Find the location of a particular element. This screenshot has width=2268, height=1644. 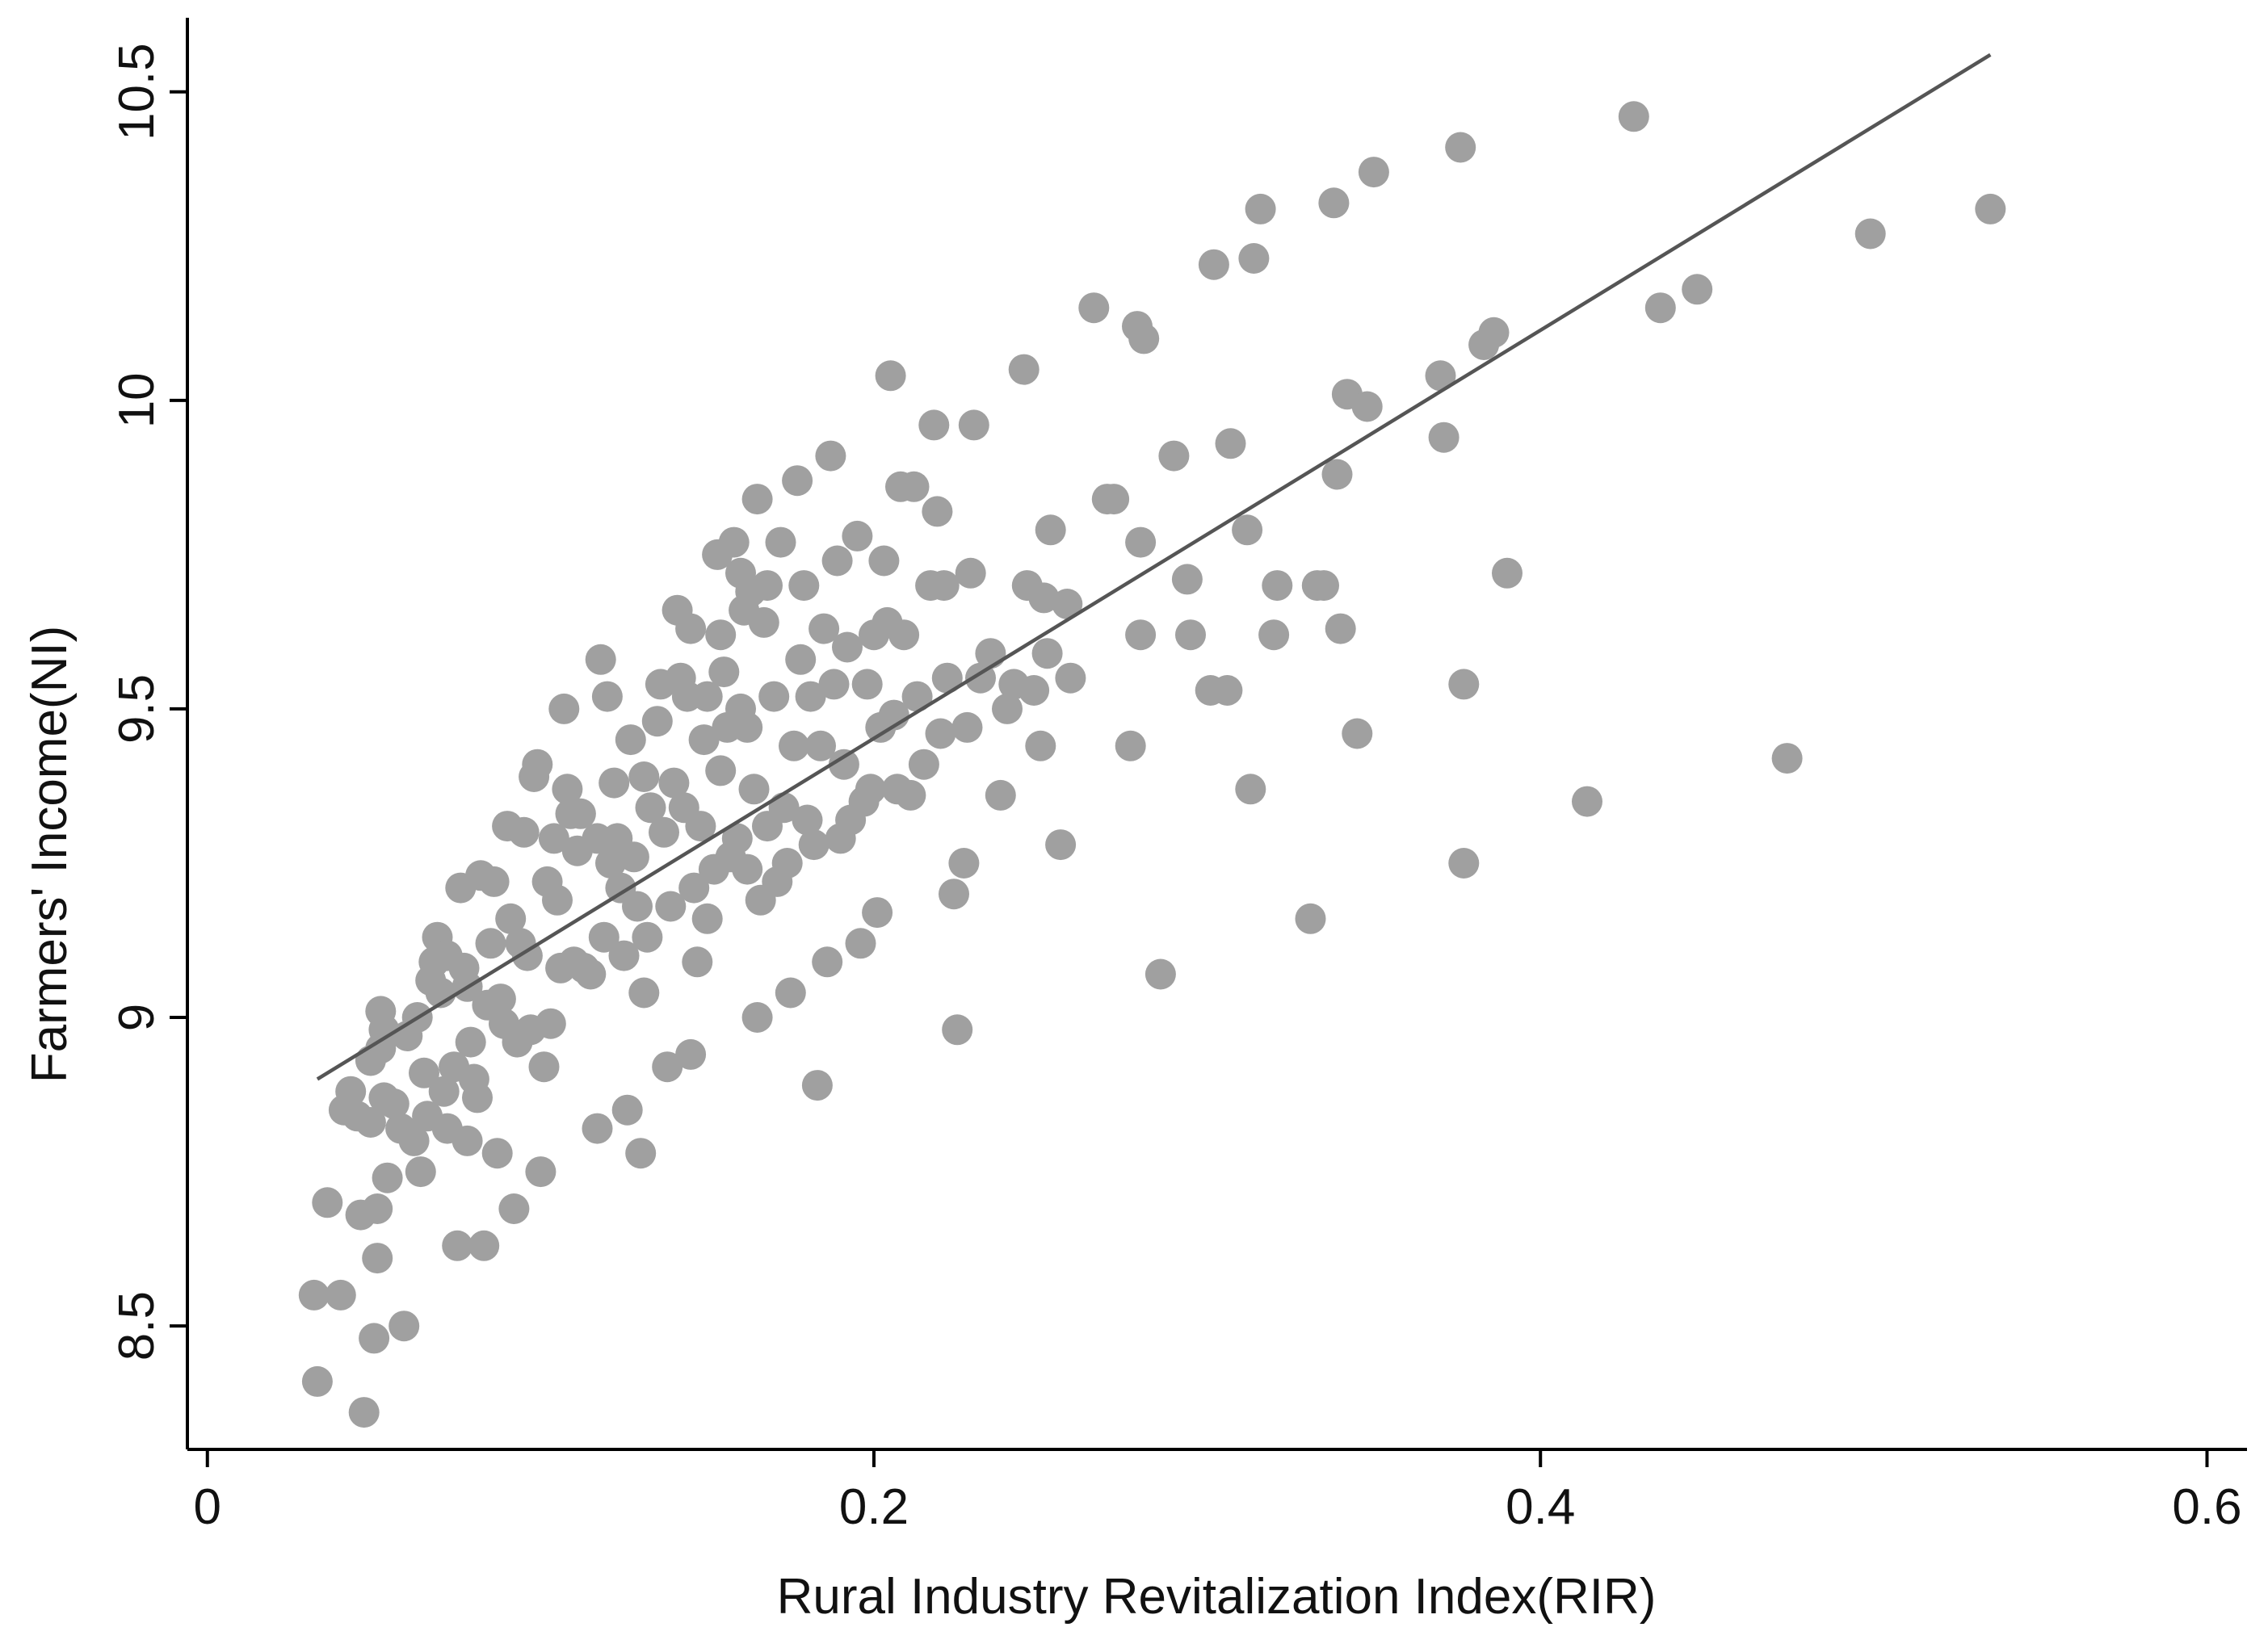

x-ticks-layer: 0 0.2 0.4 0.6 is located at coordinates (1218, 1492).